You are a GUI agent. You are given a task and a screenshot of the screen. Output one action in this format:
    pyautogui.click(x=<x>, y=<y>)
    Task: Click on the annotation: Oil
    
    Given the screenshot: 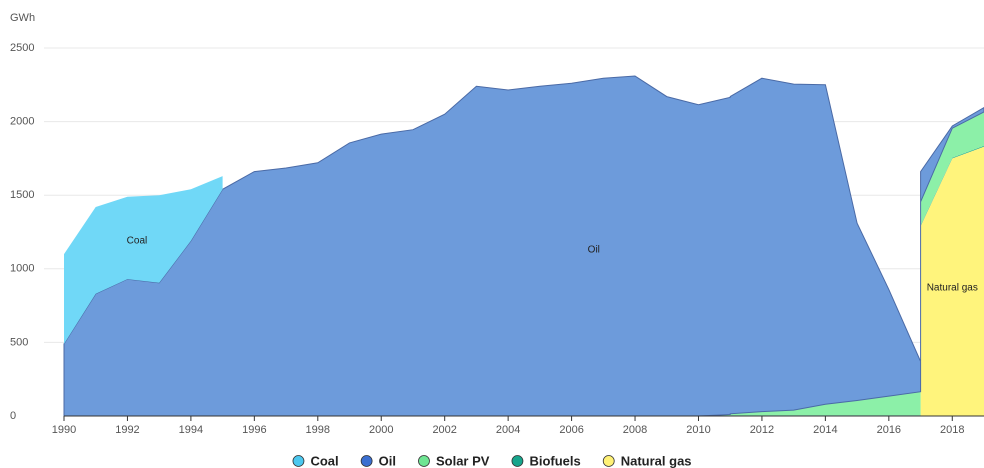 What is the action you would take?
    pyautogui.click(x=594, y=249)
    